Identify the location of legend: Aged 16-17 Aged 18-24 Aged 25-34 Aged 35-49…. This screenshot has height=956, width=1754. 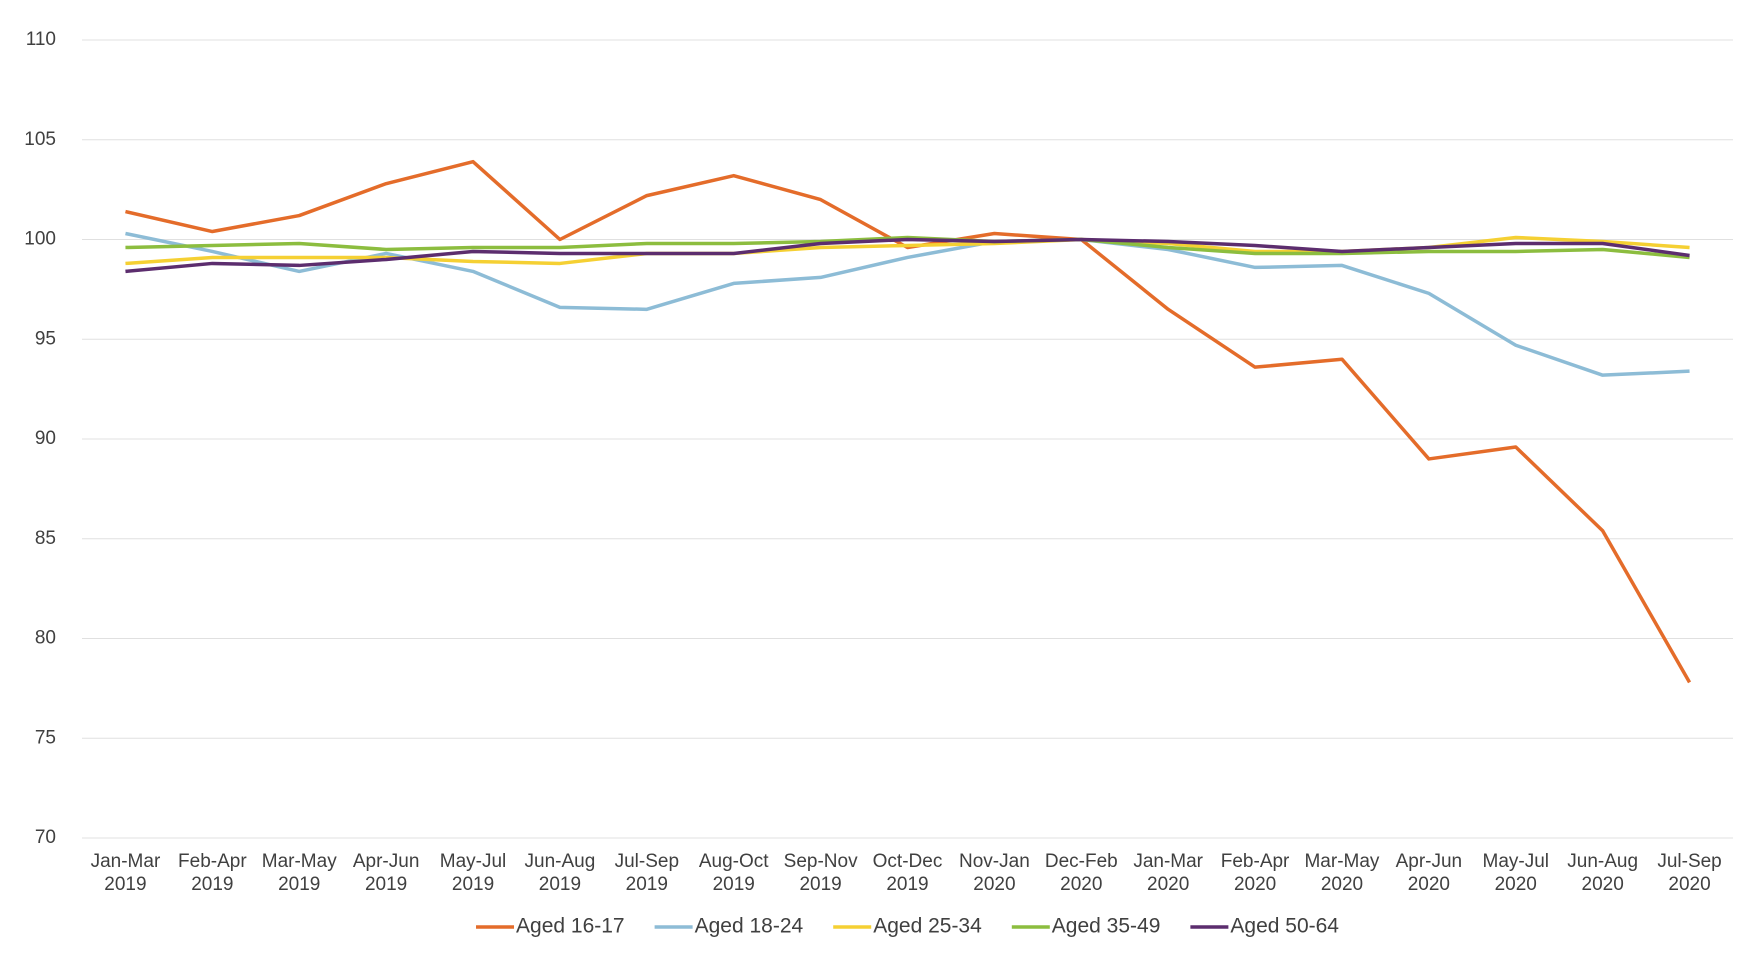
(907, 926).